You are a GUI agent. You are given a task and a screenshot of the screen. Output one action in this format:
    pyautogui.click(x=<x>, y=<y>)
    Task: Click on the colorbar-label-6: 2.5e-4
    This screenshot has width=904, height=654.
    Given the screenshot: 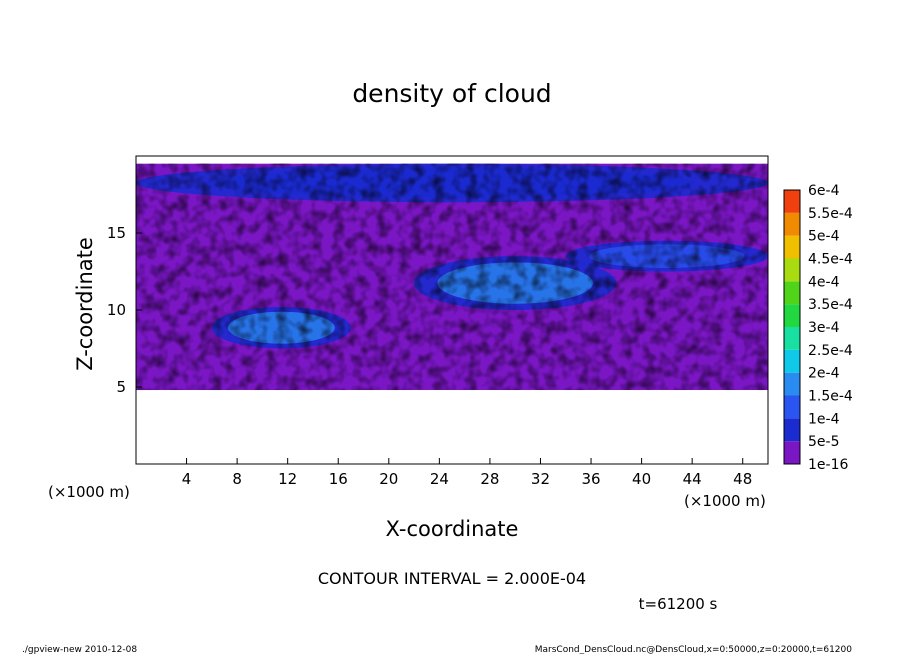 What is the action you would take?
    pyautogui.click(x=830, y=351)
    